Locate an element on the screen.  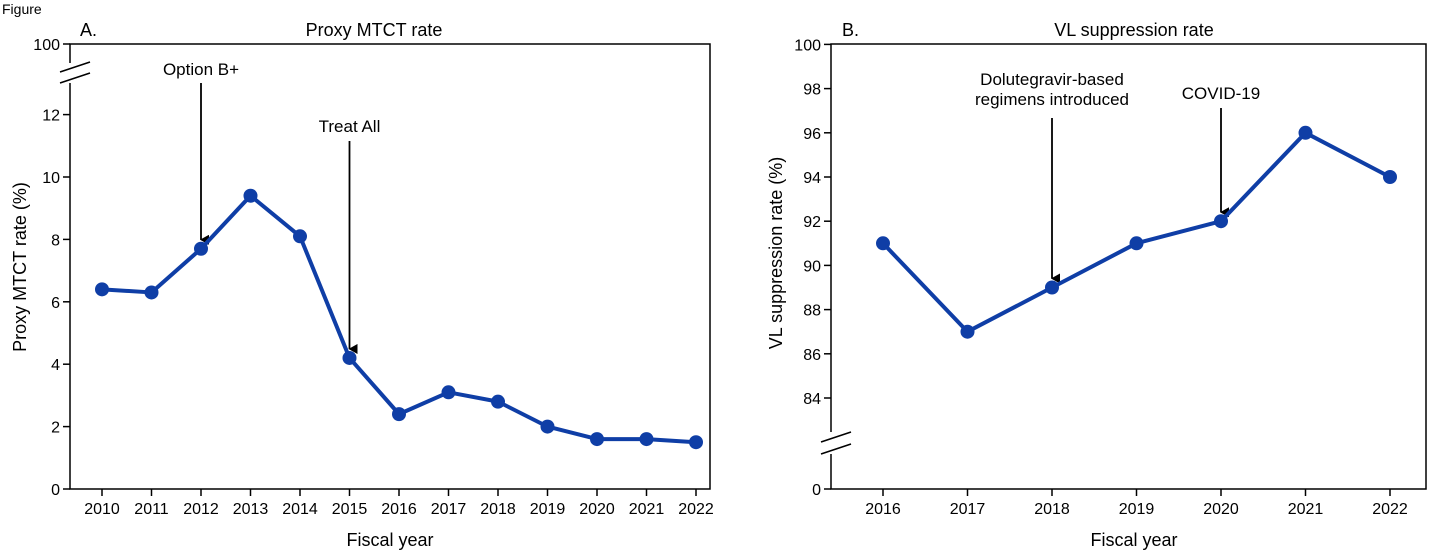
annotation-label: regimens introduced is located at coordinates (1052, 99).